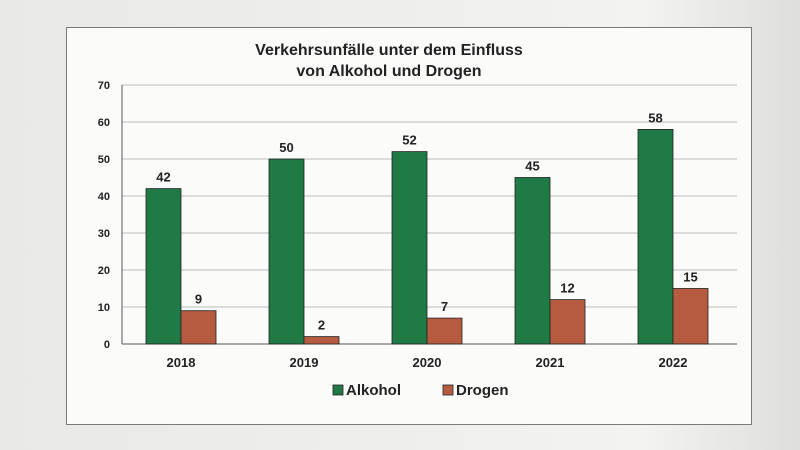  I want to click on y-tick-label: 0, so click(107, 345).